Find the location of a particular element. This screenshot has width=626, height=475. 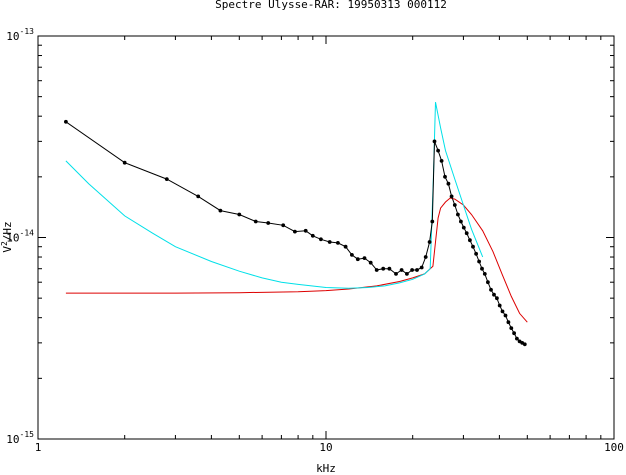

y-tick-label: 10-13 is located at coordinates (20, 35).